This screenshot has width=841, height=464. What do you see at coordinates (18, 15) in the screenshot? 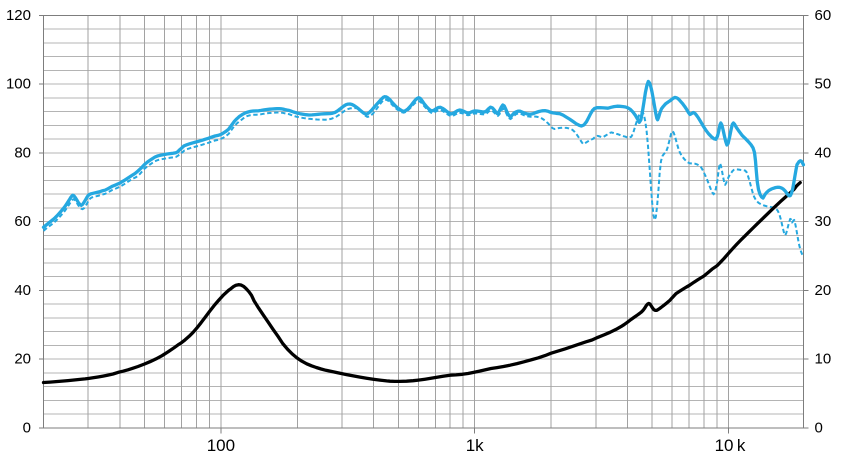
I see `svg-text: 120` at bounding box center [18, 15].